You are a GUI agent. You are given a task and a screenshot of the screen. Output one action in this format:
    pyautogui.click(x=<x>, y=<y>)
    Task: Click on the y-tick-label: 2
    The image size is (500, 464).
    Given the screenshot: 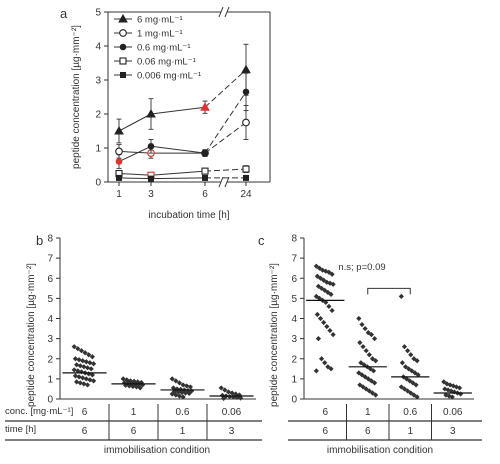 What is the action you would take?
    pyautogui.click(x=98, y=115)
    